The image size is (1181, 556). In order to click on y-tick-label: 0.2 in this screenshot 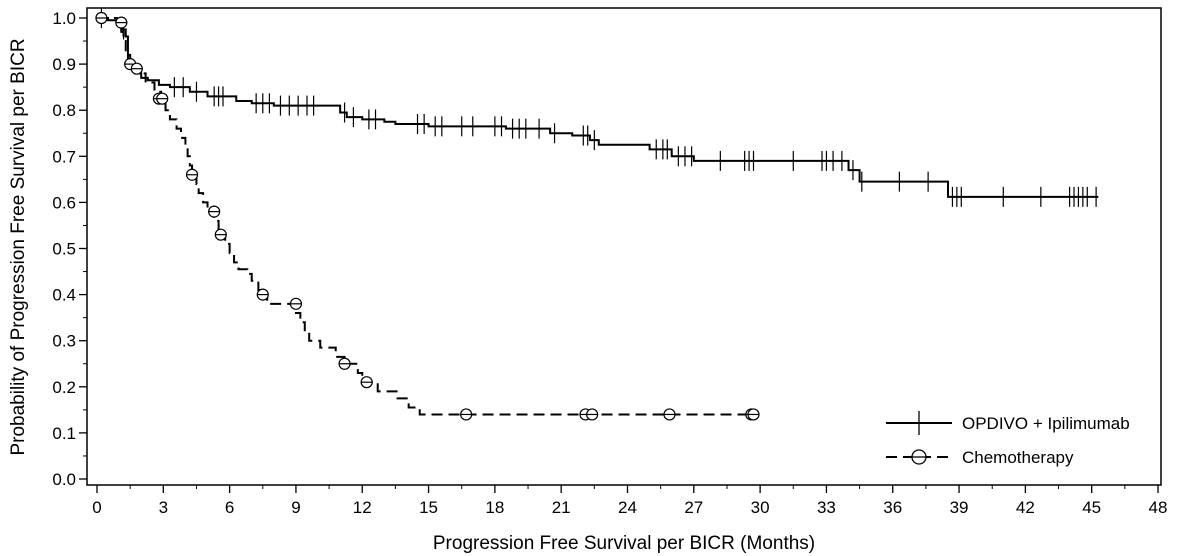, I will do `click(64, 387)`.